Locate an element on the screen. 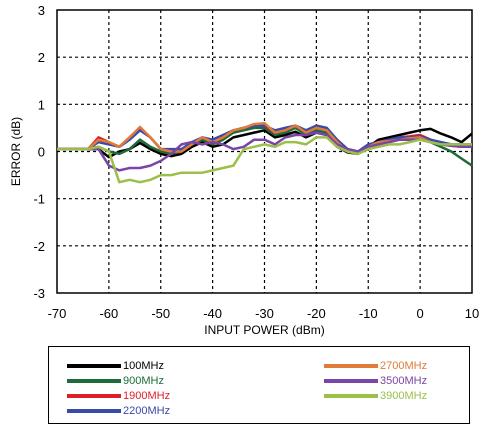  series-line-3500mhz is located at coordinates (264, 151).